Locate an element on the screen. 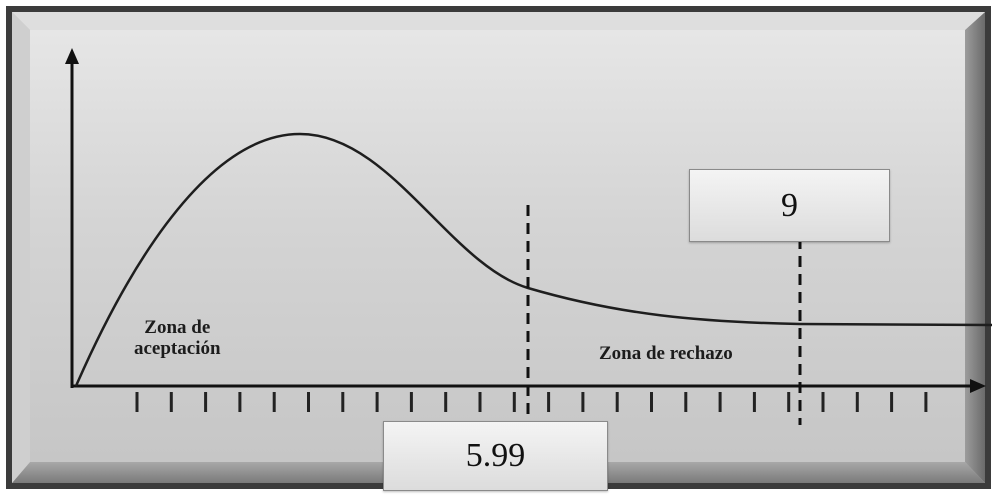  bevel-left is located at coordinates (21, 247).